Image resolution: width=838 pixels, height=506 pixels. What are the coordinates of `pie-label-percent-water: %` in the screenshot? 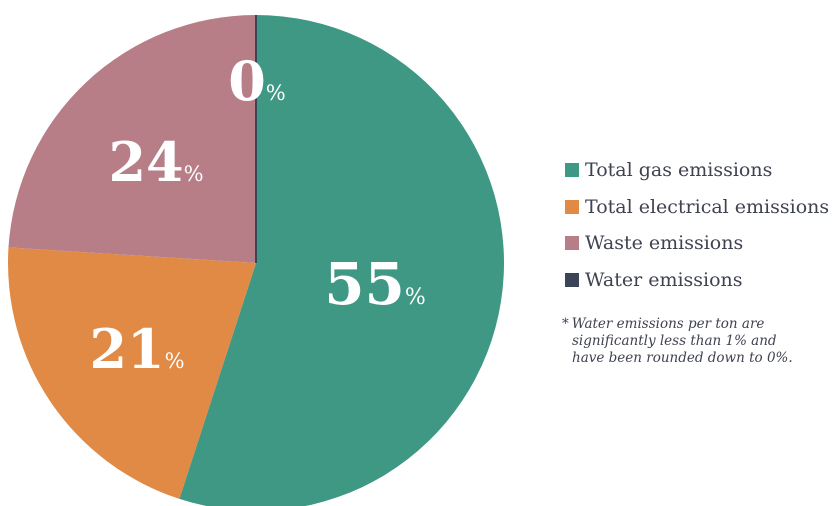 It's located at (276, 93).